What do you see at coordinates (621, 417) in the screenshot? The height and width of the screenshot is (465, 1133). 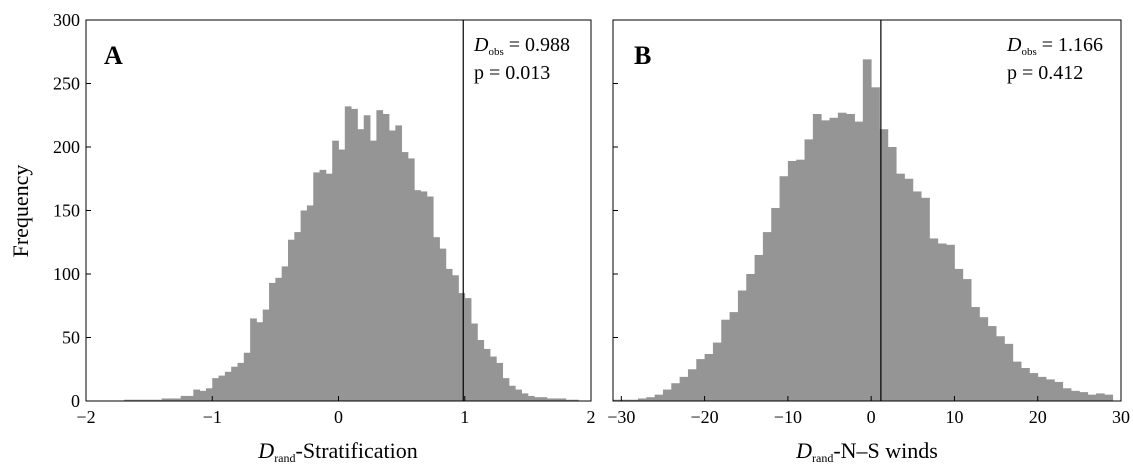 I see `panel-b-x-tick-label: −30` at bounding box center [621, 417].